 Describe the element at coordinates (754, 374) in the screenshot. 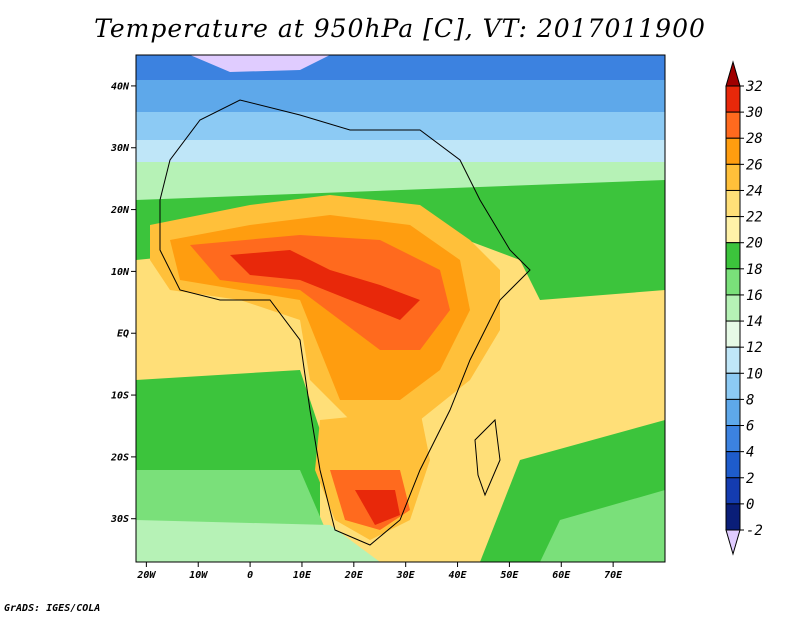

I see `colorbar-label: 10` at that location.